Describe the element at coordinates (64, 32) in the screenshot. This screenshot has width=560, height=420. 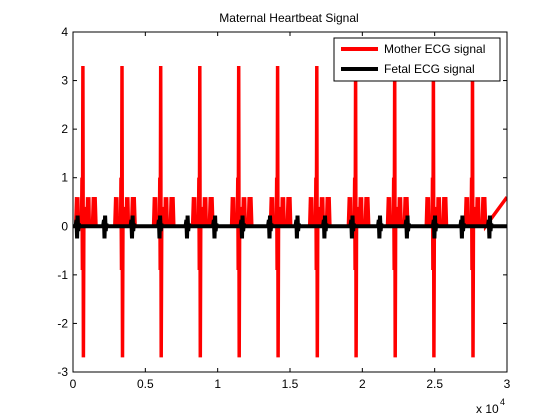
I see `y-tick-label: 4` at that location.